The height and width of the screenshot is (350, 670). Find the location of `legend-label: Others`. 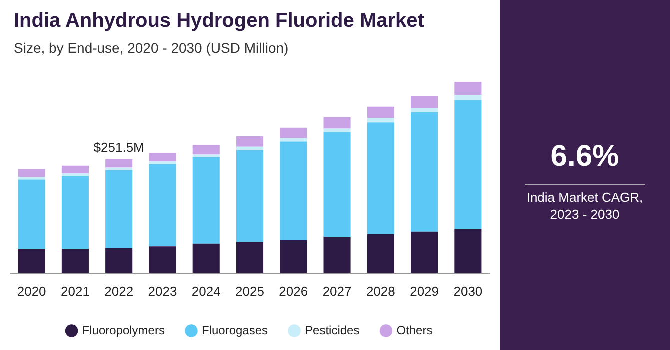

legend-label: Others is located at coordinates (414, 330).